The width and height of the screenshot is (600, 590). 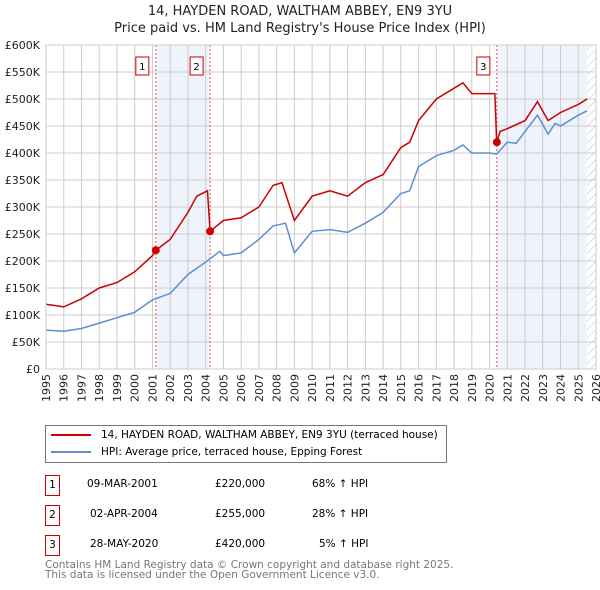 What do you see at coordinates (340, 514) in the screenshot?
I see `sale-hpi: 28% ↑ HPI` at bounding box center [340, 514].